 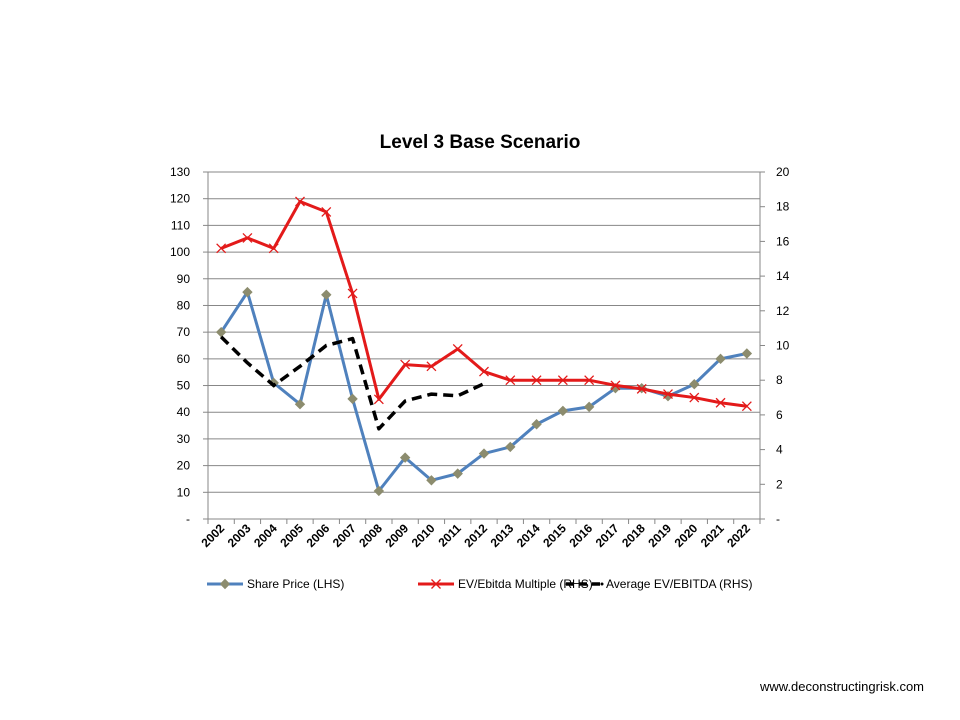 What do you see at coordinates (783, 311) in the screenshot?
I see `right-tick-label: 12` at bounding box center [783, 311].